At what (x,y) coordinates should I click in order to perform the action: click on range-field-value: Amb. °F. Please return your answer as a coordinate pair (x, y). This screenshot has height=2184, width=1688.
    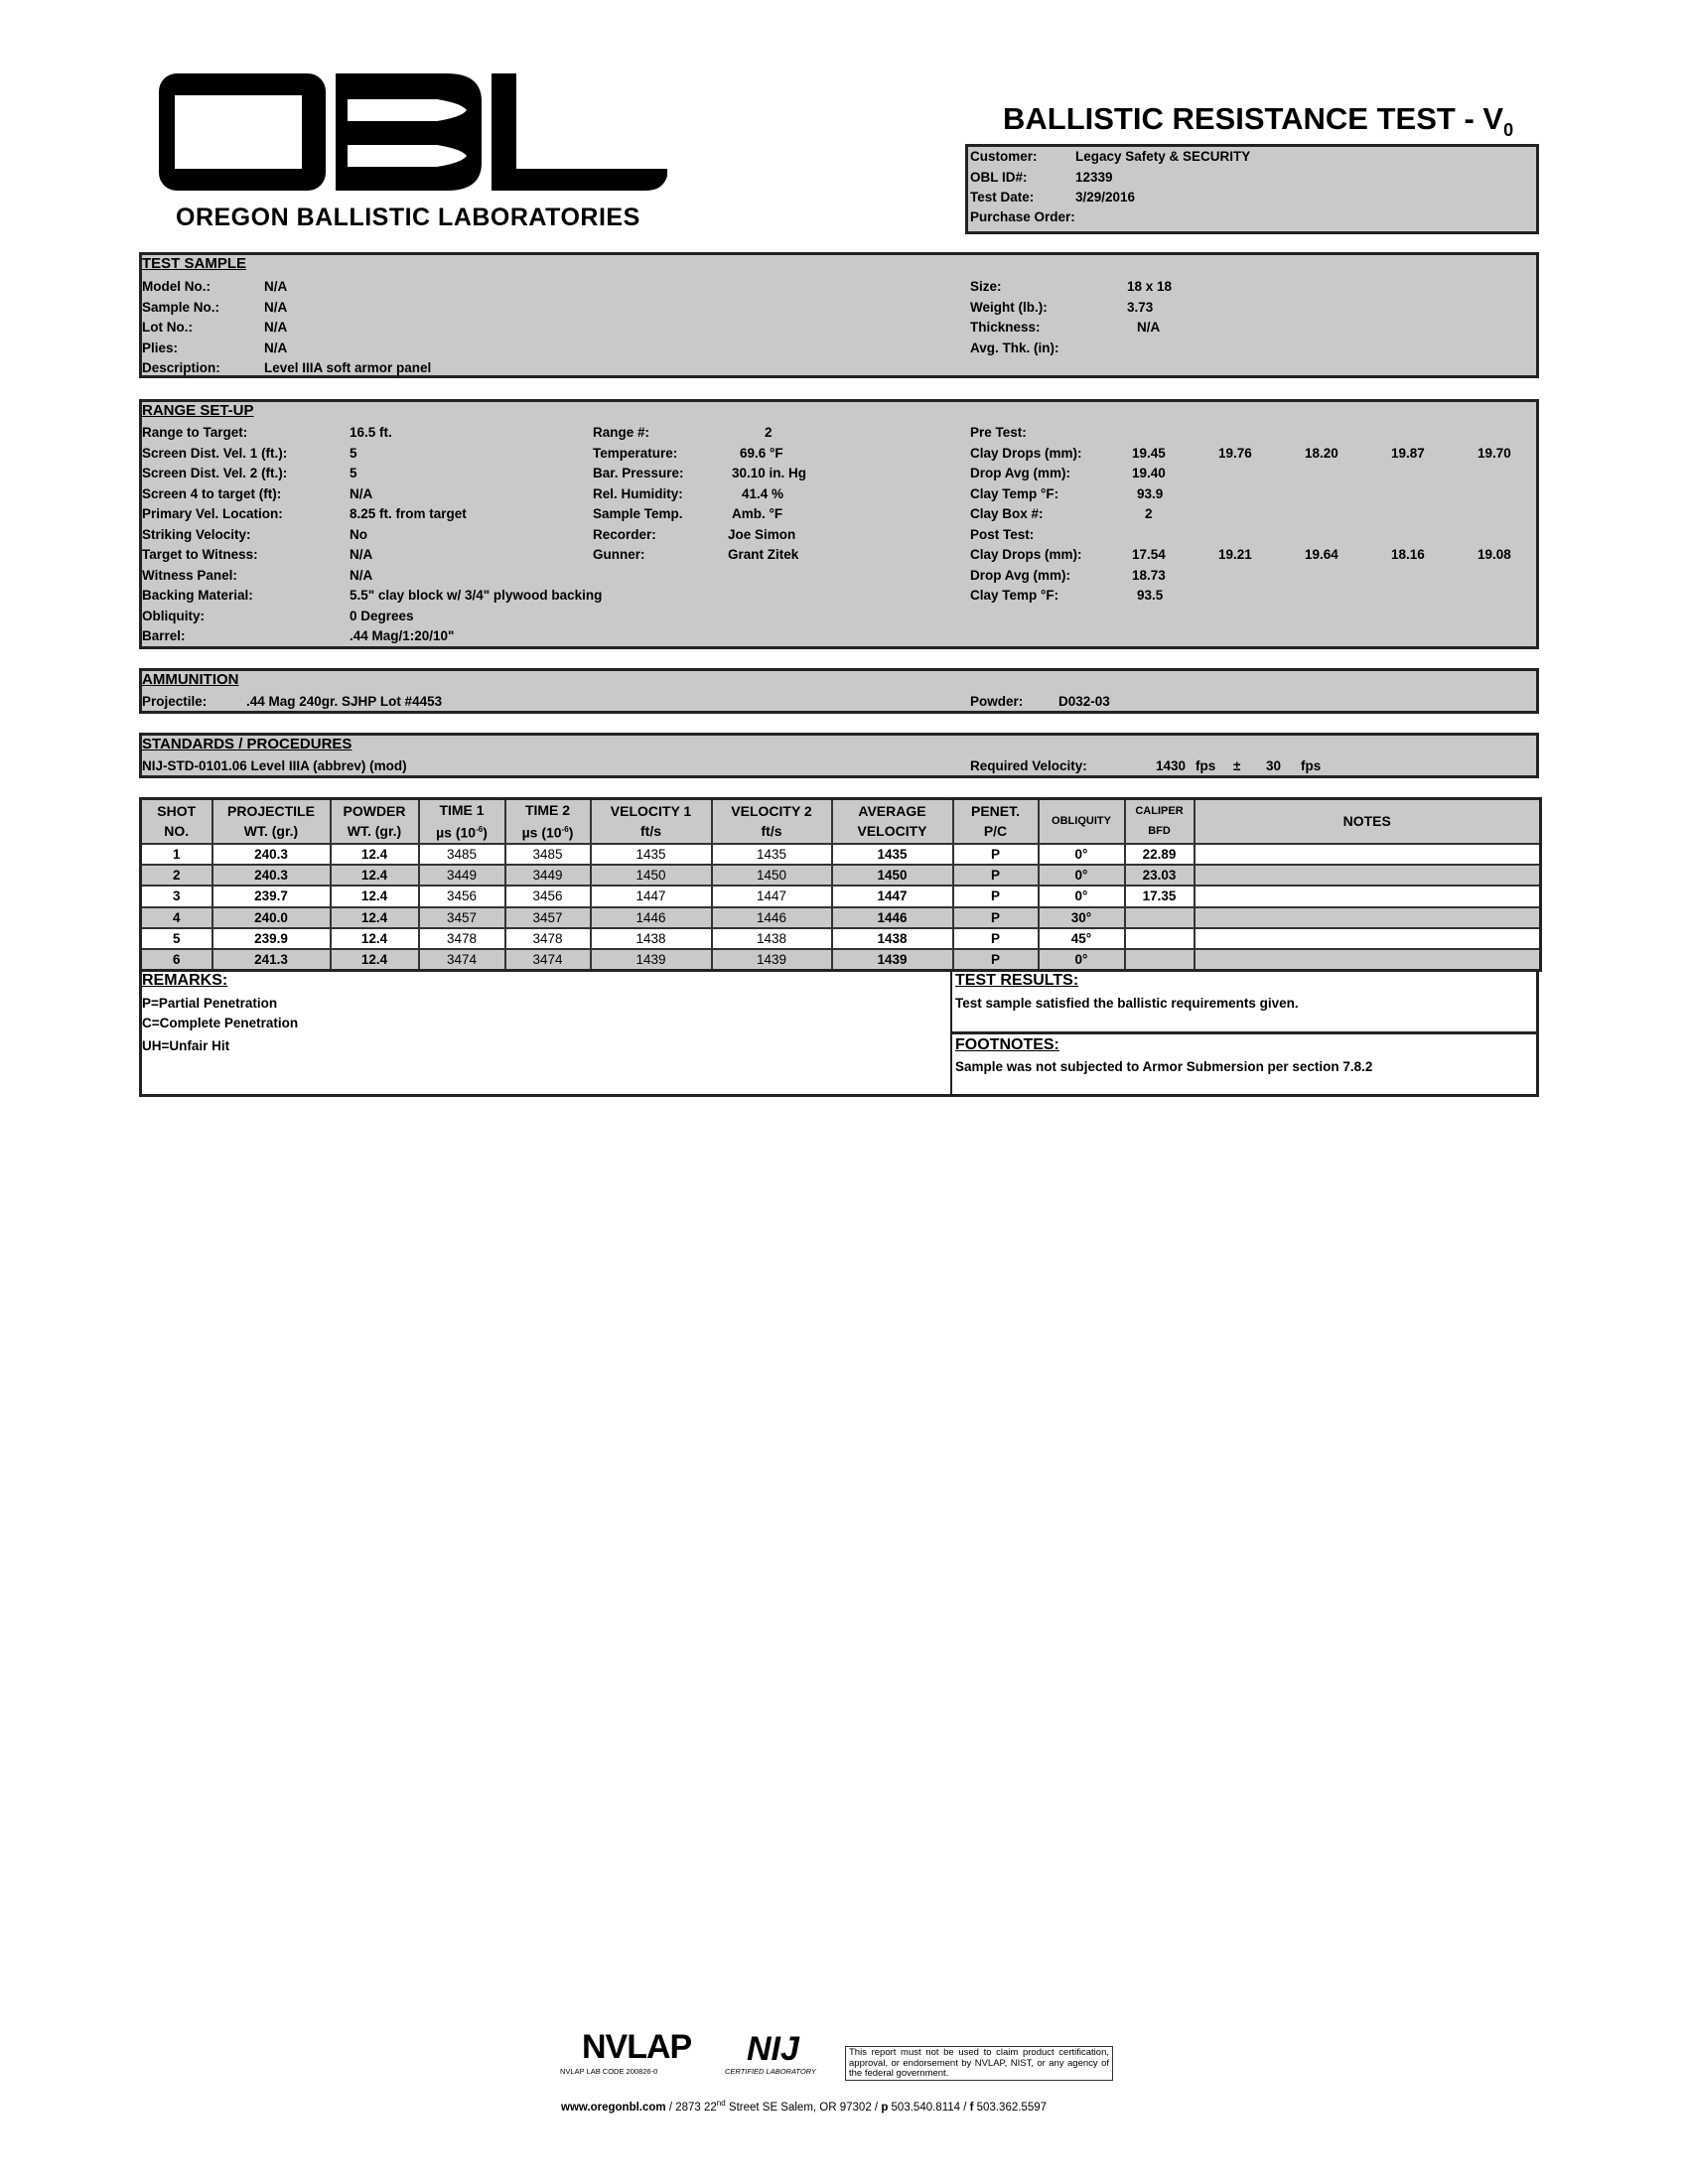
    Looking at the image, I should click on (757, 513).